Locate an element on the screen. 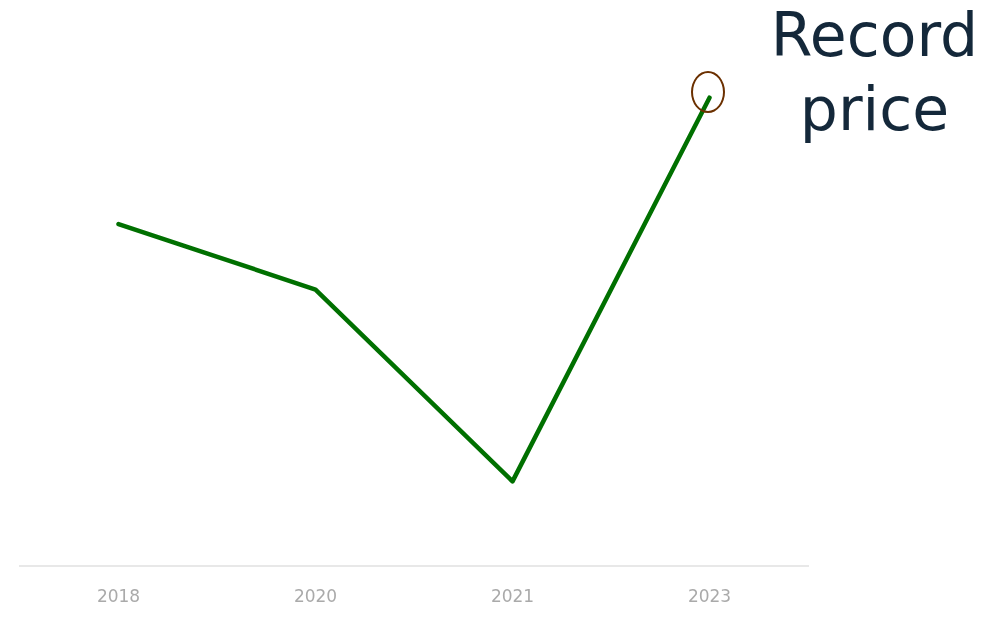 The image size is (1001, 622). x-tick-label: 2021 is located at coordinates (512, 596).